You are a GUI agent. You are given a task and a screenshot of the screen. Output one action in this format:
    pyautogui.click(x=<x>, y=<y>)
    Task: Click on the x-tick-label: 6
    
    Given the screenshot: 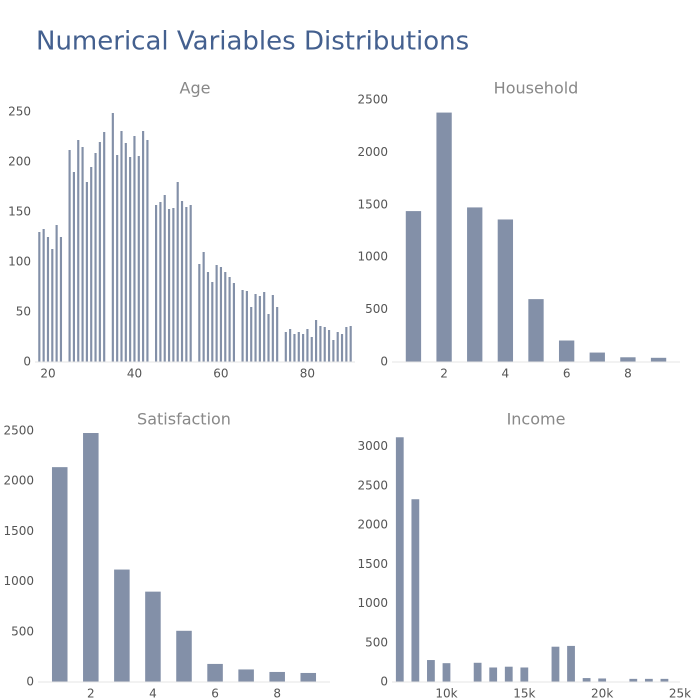 What is the action you would take?
    pyautogui.click(x=567, y=374)
    